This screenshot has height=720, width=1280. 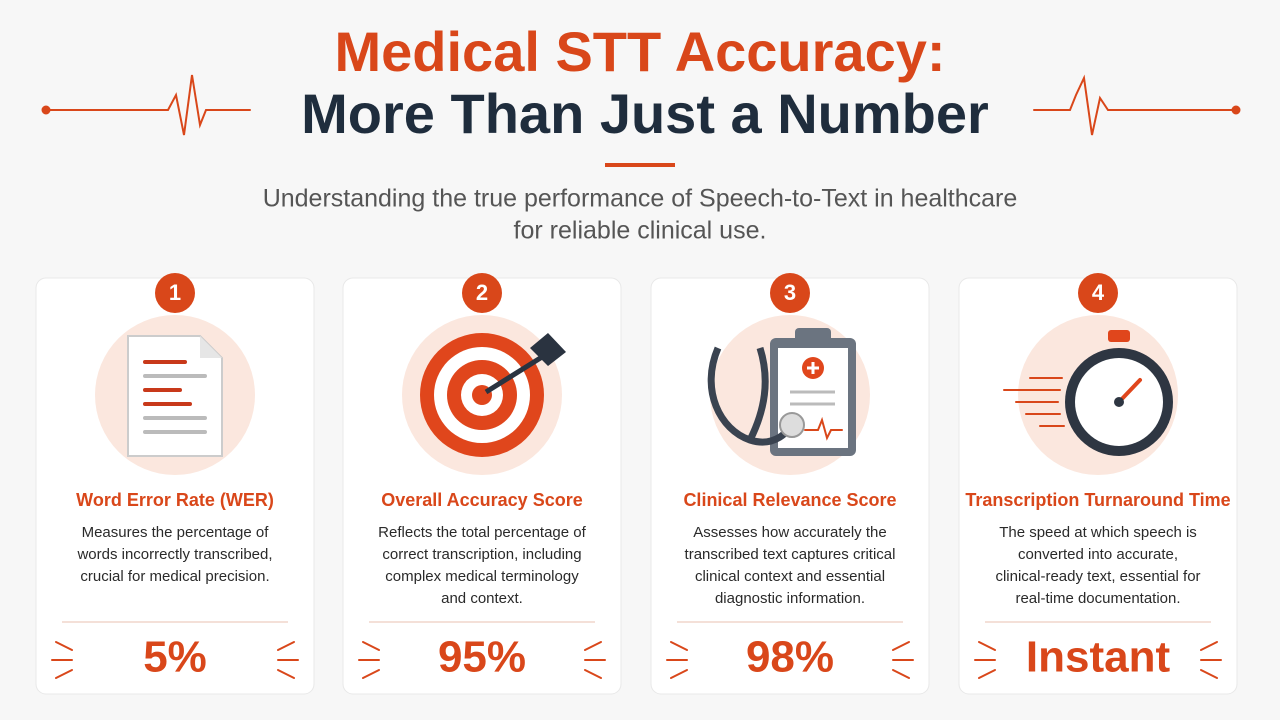 I want to click on title-line2: More Than Just a Number, so click(x=645, y=113).